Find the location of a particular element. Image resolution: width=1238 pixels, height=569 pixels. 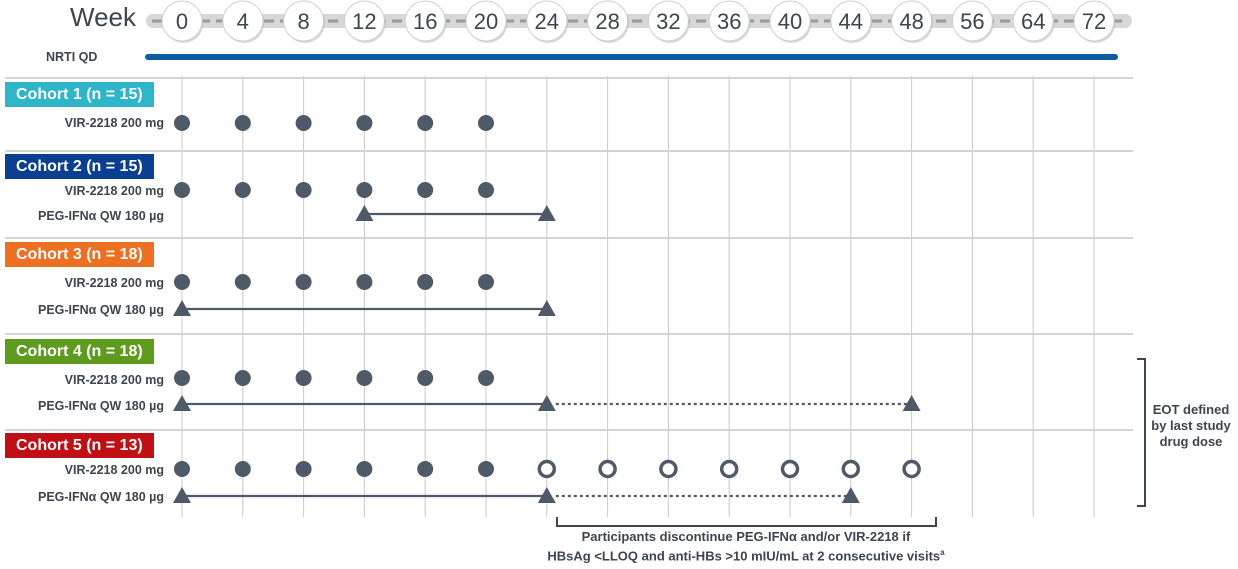

cohort-3-vir-label: VIR-2218 200 mg is located at coordinates (114, 283).